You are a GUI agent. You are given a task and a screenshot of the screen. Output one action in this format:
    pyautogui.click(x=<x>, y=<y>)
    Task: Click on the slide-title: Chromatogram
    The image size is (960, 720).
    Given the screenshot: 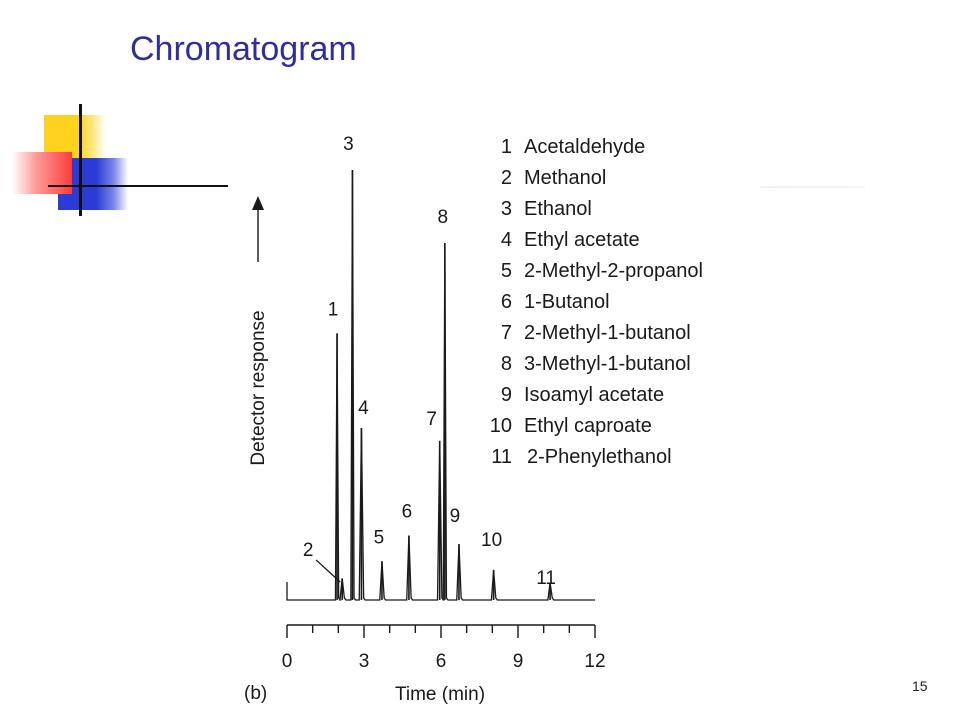 What is the action you would take?
    pyautogui.click(x=243, y=49)
    